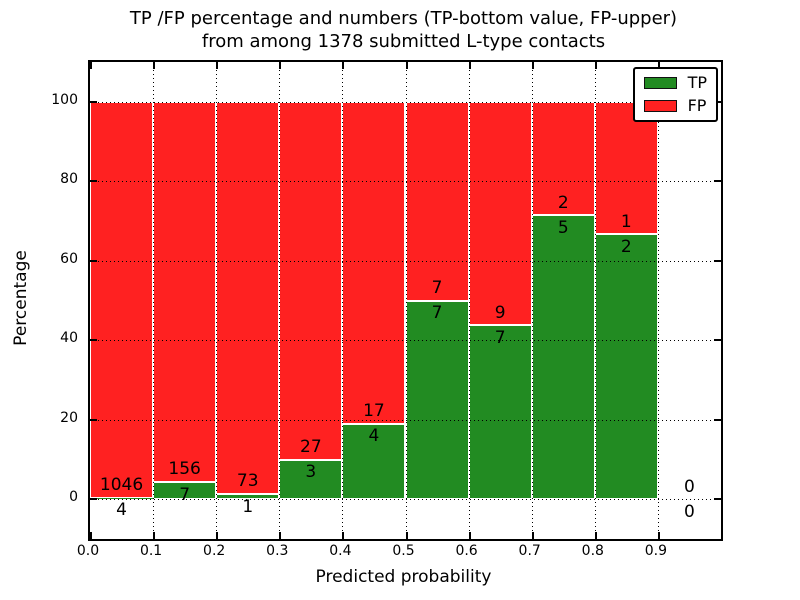 The width and height of the screenshot is (800, 600). I want to click on x-tick-label: 0.3, so click(277, 551).